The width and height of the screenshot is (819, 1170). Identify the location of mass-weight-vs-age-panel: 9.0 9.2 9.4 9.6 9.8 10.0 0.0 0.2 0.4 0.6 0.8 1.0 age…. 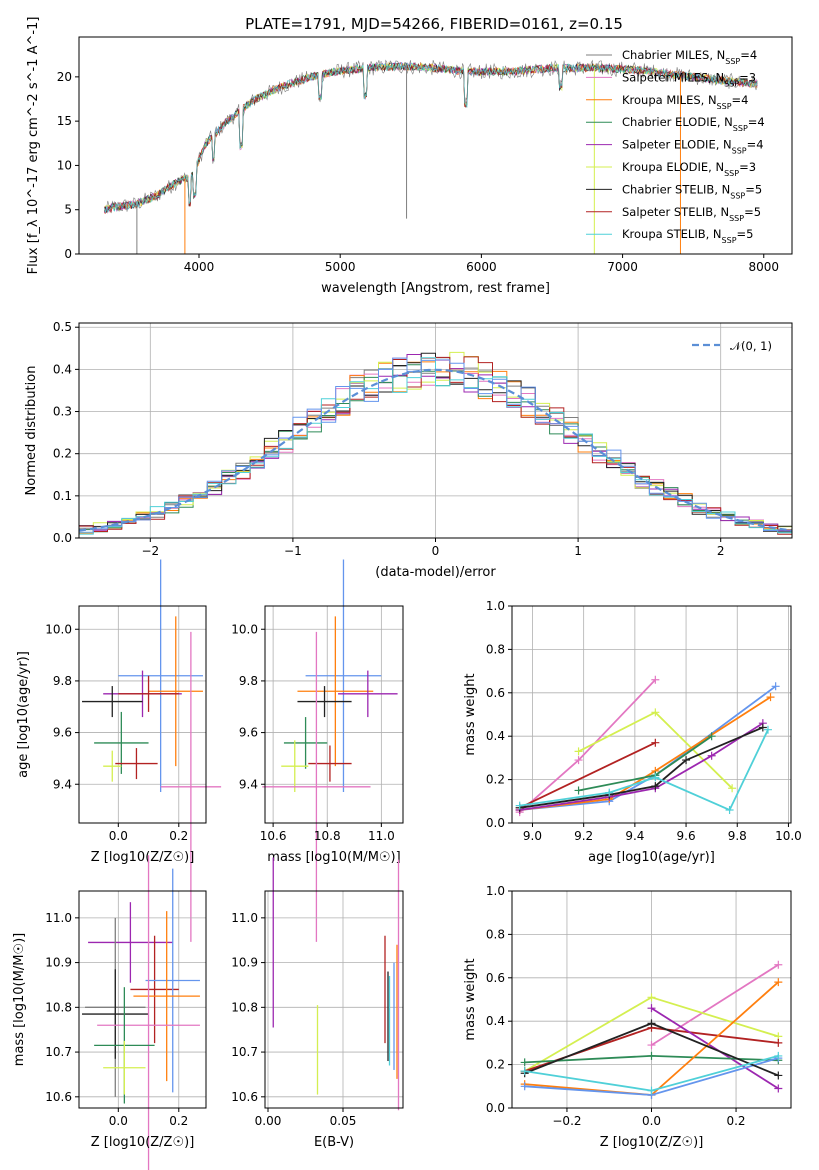
(632, 732).